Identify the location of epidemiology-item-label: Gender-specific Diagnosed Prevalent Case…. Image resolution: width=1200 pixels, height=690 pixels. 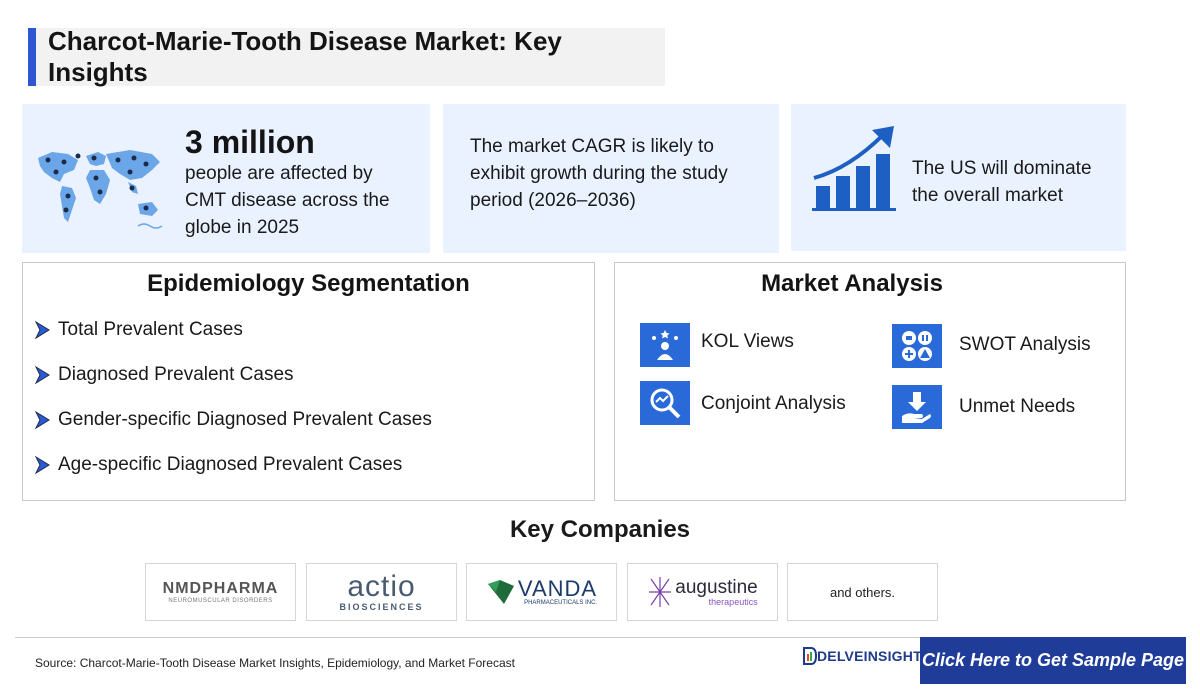
(245, 419).